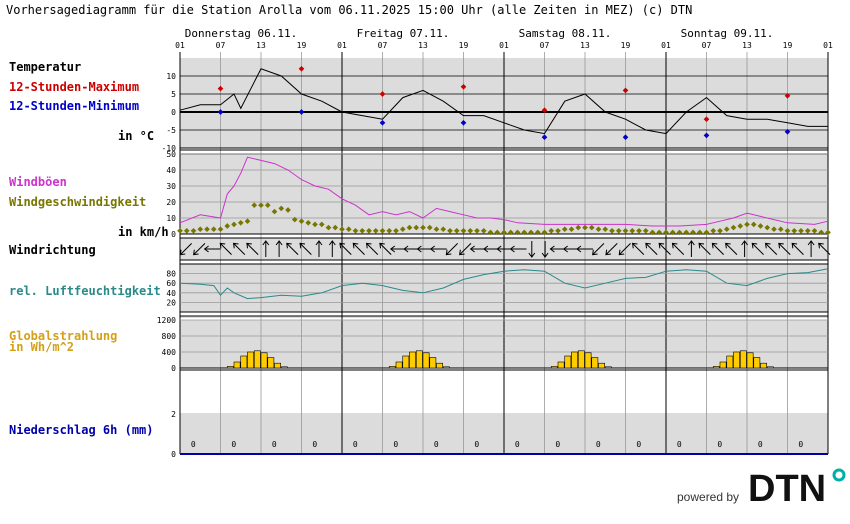  Describe the element at coordinates (585, 45) in the screenshot. I see `hour-tick-label: 13` at that location.